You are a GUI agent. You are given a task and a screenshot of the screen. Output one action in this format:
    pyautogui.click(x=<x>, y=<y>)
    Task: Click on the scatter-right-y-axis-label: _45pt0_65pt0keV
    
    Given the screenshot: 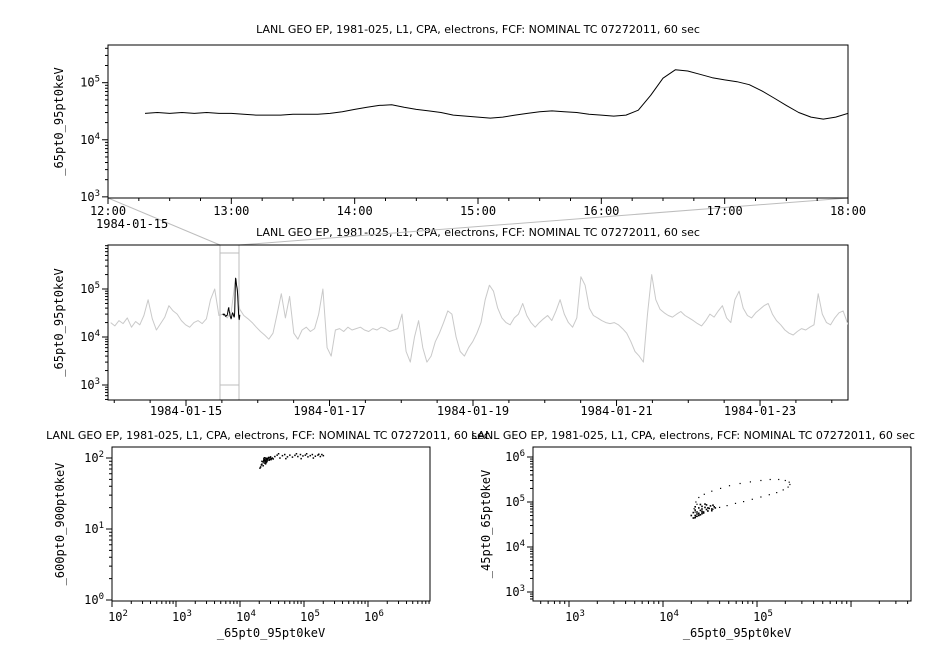 What is the action you would take?
    pyautogui.click(x=486, y=524)
    